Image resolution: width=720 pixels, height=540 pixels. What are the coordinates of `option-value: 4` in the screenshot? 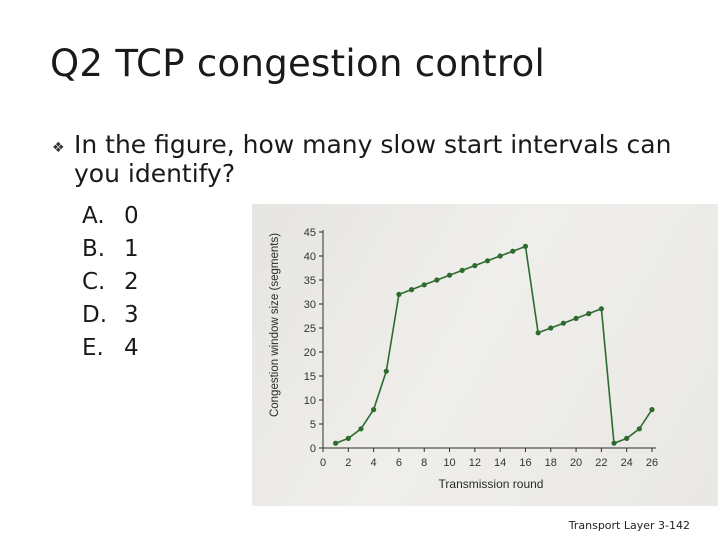 It's located at (131, 348).